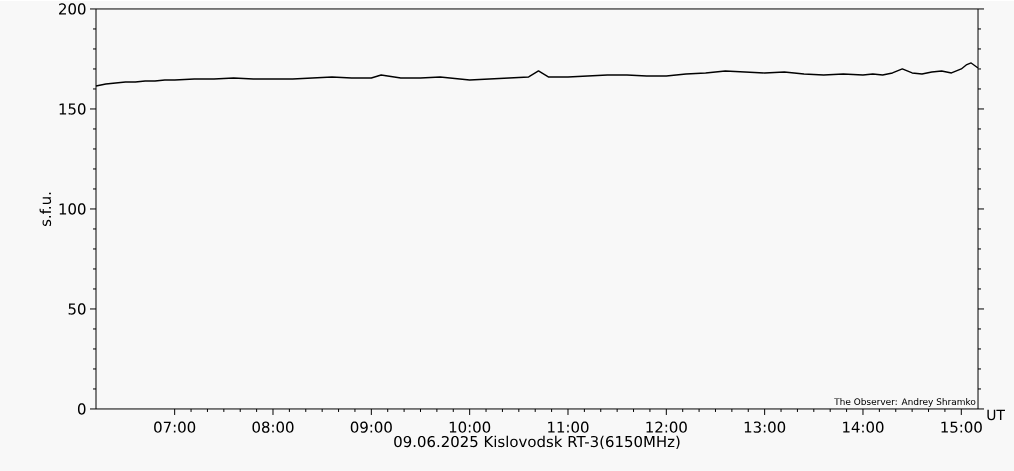 Image resolution: width=1014 pixels, height=471 pixels. I want to click on x-tick-label: 08:00, so click(273, 427).